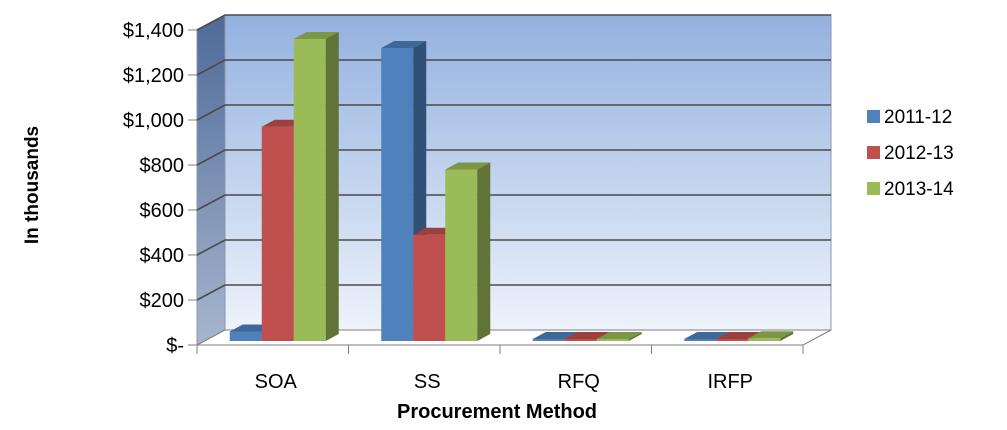 This screenshot has height=430, width=1007. What do you see at coordinates (211, 180) in the screenshot?
I see `side-wall` at bounding box center [211, 180].